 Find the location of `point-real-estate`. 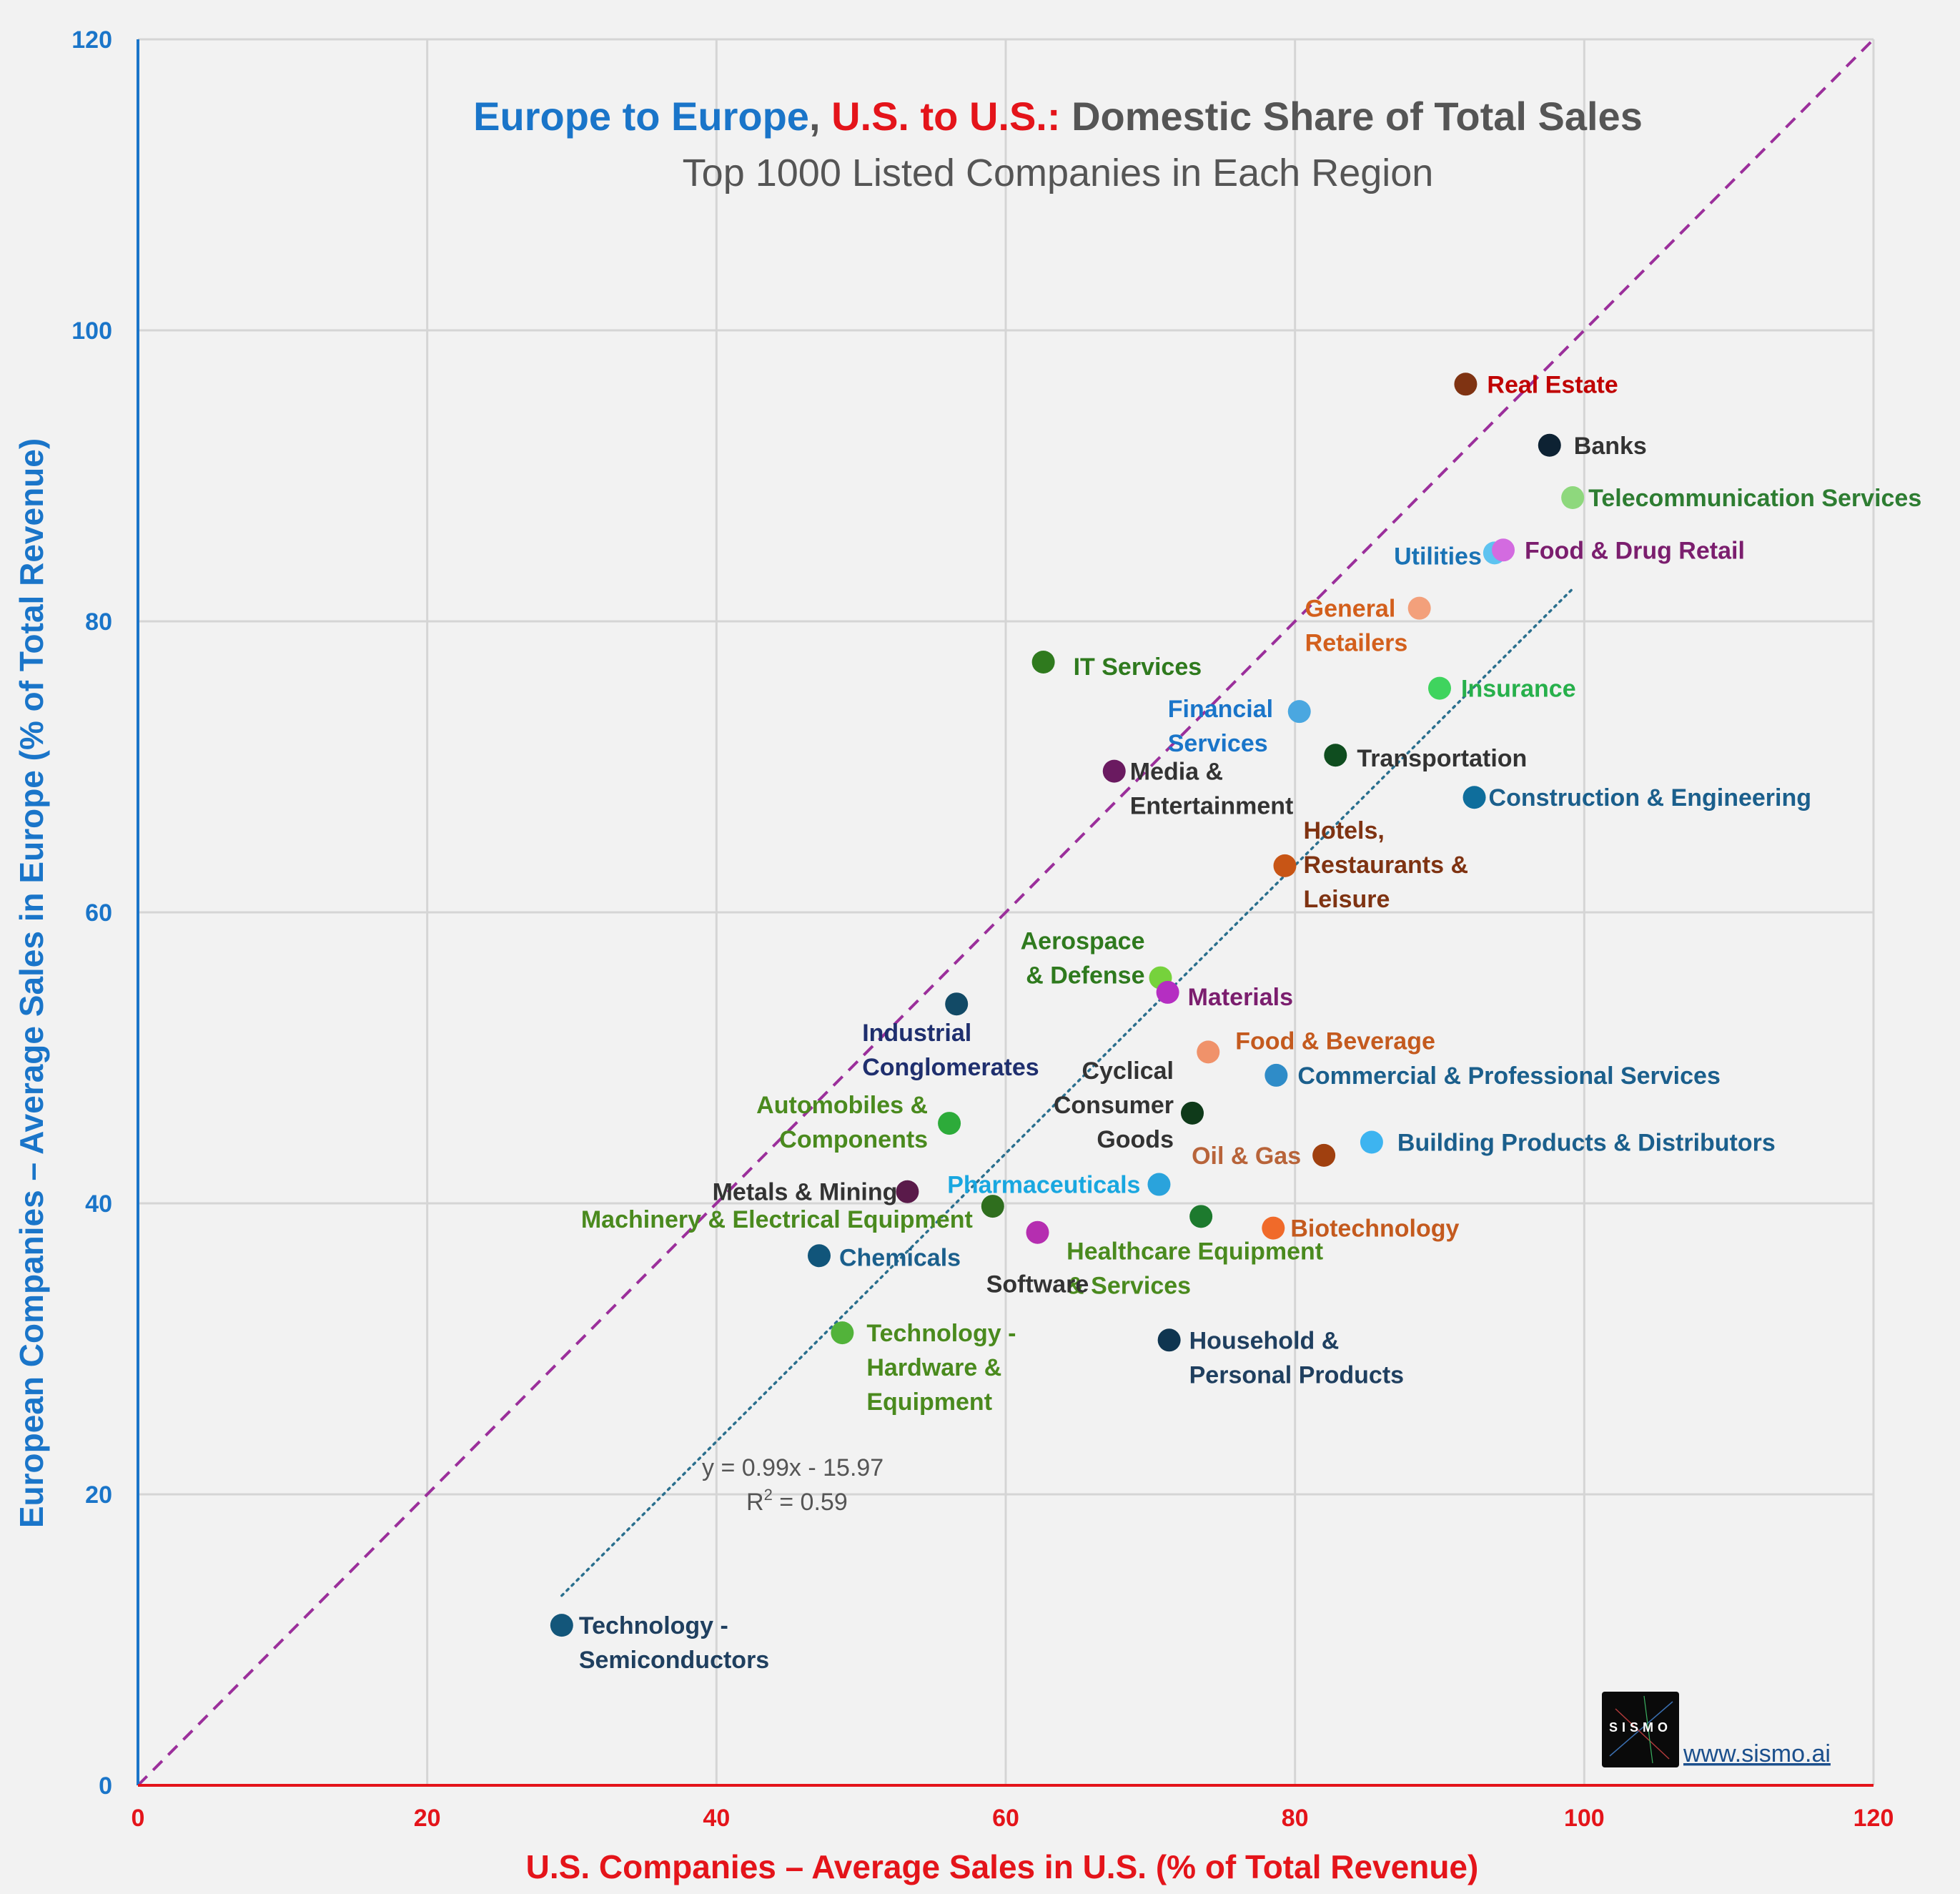

point-real-estate is located at coordinates (1466, 384).